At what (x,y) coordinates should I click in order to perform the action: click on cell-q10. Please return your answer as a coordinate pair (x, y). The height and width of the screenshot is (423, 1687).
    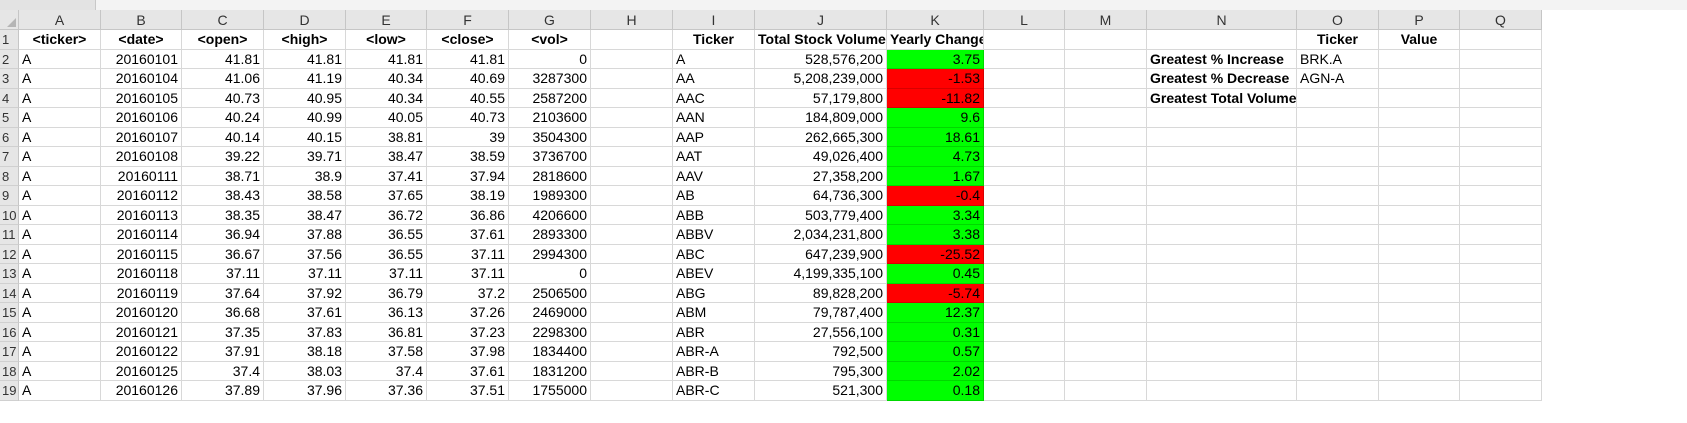
    Looking at the image, I should click on (1501, 215).